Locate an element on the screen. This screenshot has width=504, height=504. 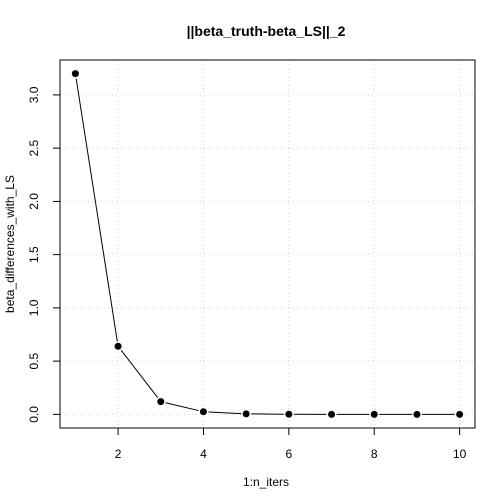
y-tick-label: 1.5 is located at coordinates (34, 254).